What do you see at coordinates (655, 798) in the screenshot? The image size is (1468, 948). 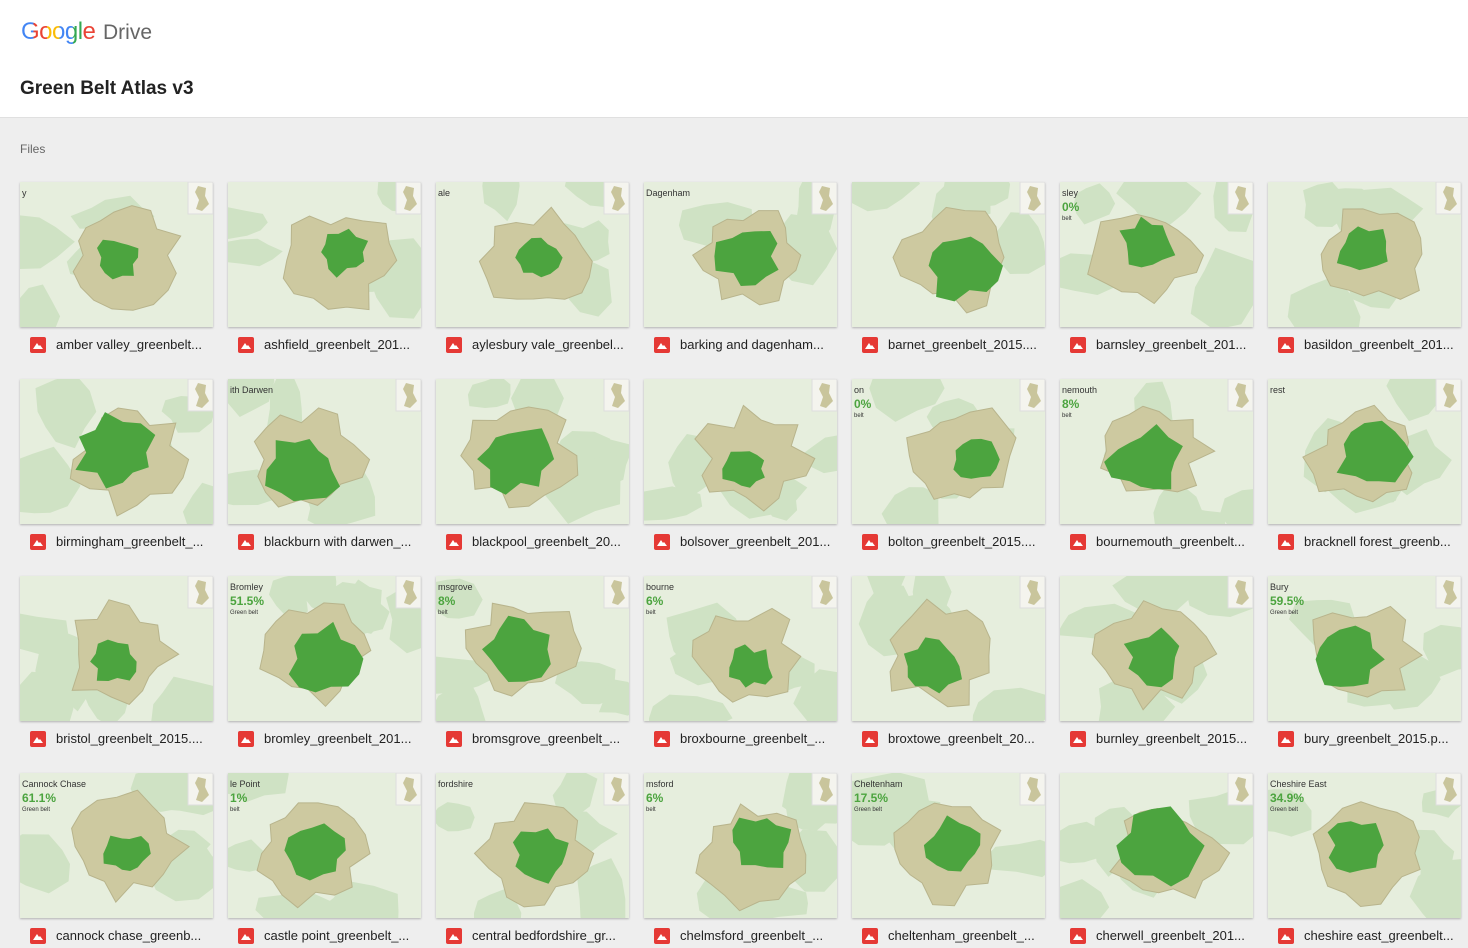 I see `overlay-percent: 6%` at bounding box center [655, 798].